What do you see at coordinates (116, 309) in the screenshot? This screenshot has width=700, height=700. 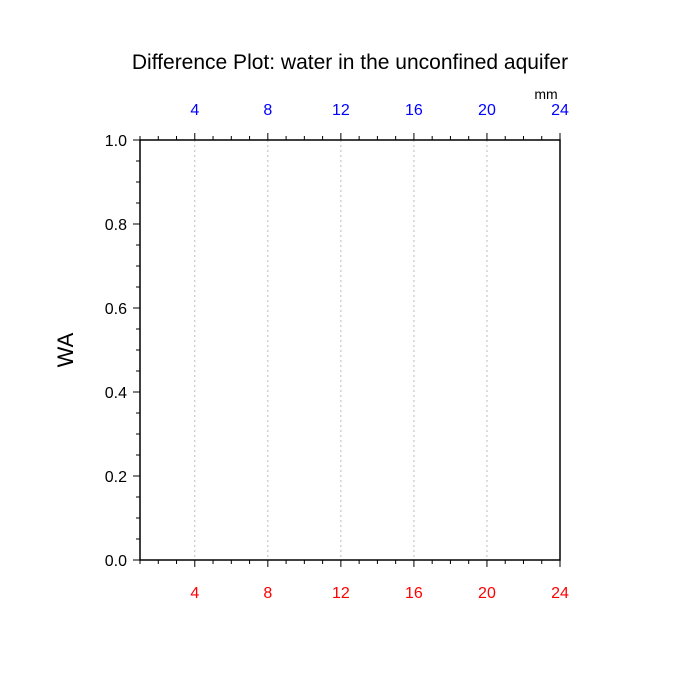 I see `y-tick-label: 0.6` at bounding box center [116, 309].